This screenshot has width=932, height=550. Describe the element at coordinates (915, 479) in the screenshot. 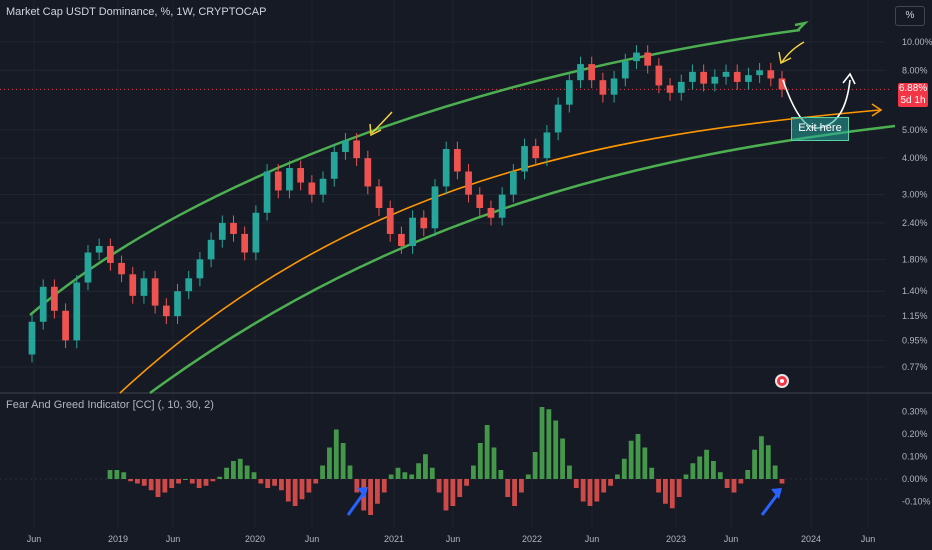

I see `indicator-tick-label: 0.00%` at that location.